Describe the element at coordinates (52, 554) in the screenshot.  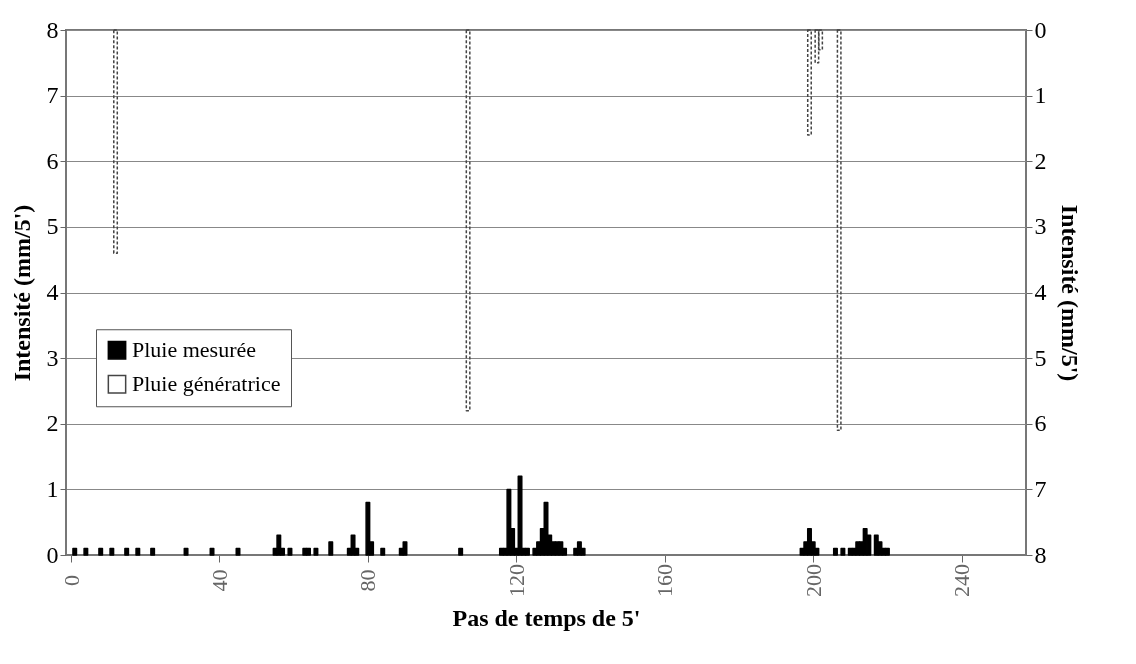
I see `y-tick-label: 0` at that location.